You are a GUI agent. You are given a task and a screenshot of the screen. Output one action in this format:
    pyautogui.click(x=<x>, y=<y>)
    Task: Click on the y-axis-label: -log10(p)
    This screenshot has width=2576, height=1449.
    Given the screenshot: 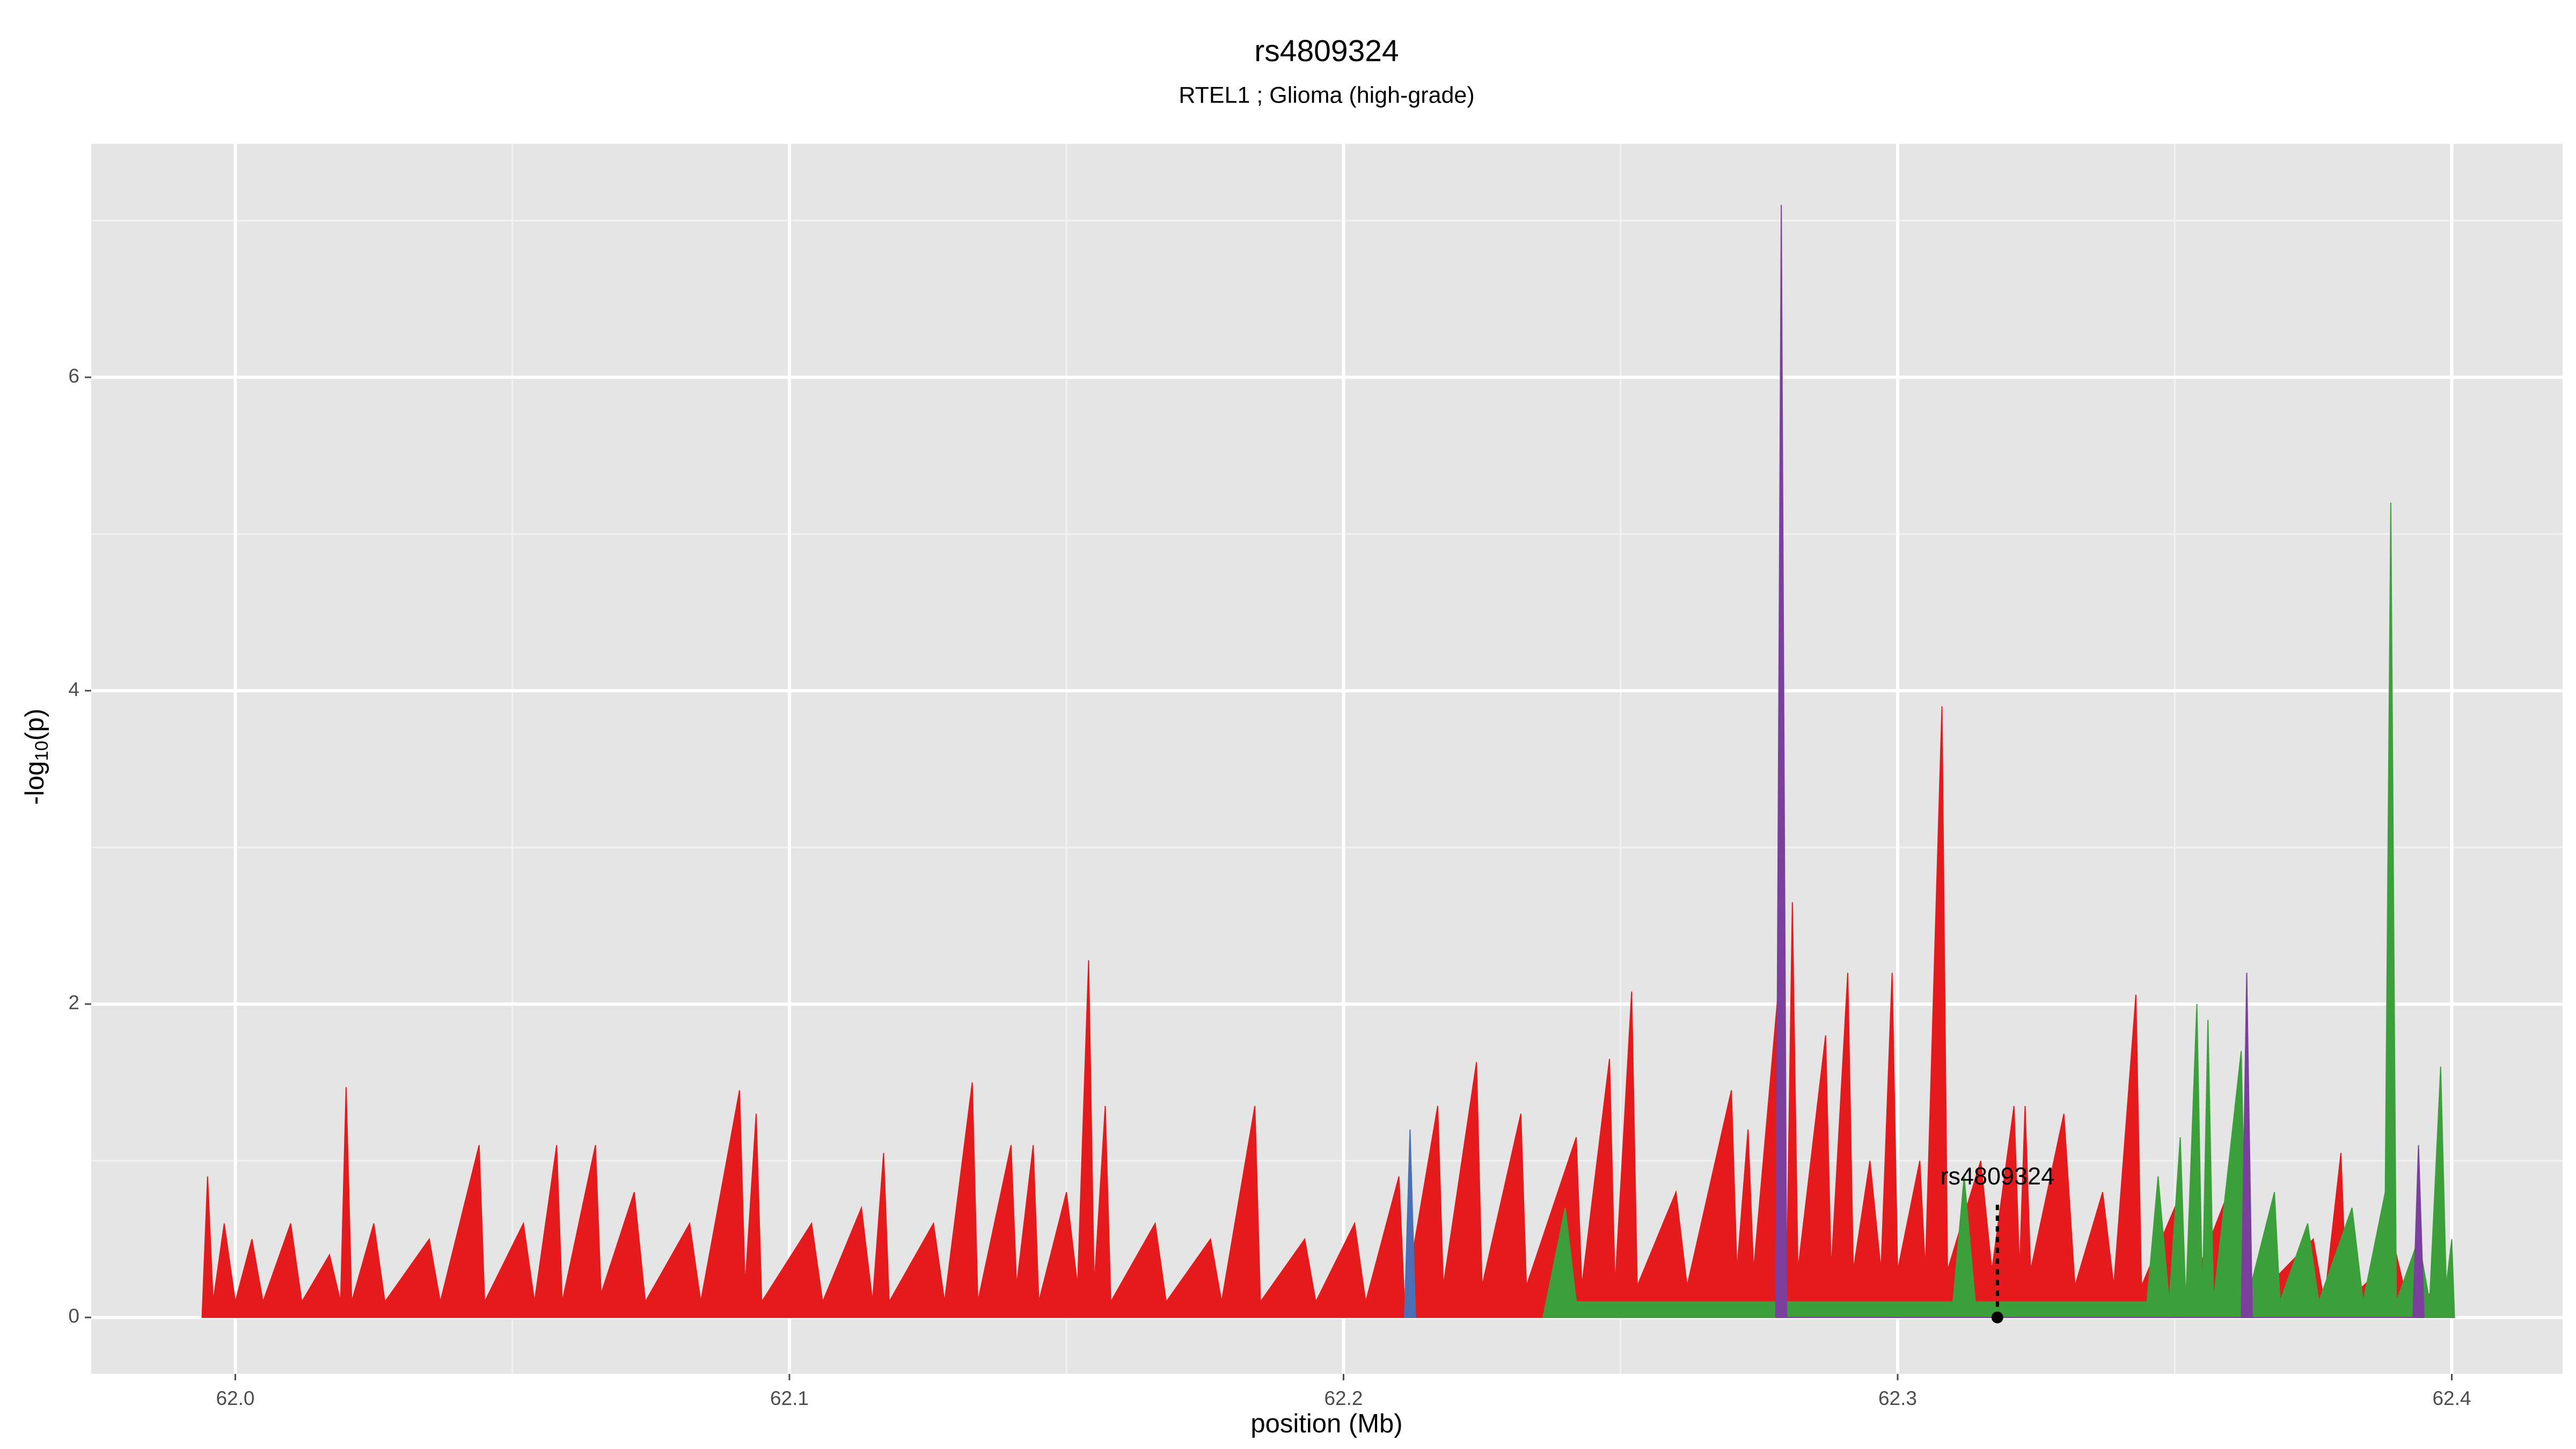 What is the action you would take?
    pyautogui.click(x=36, y=756)
    